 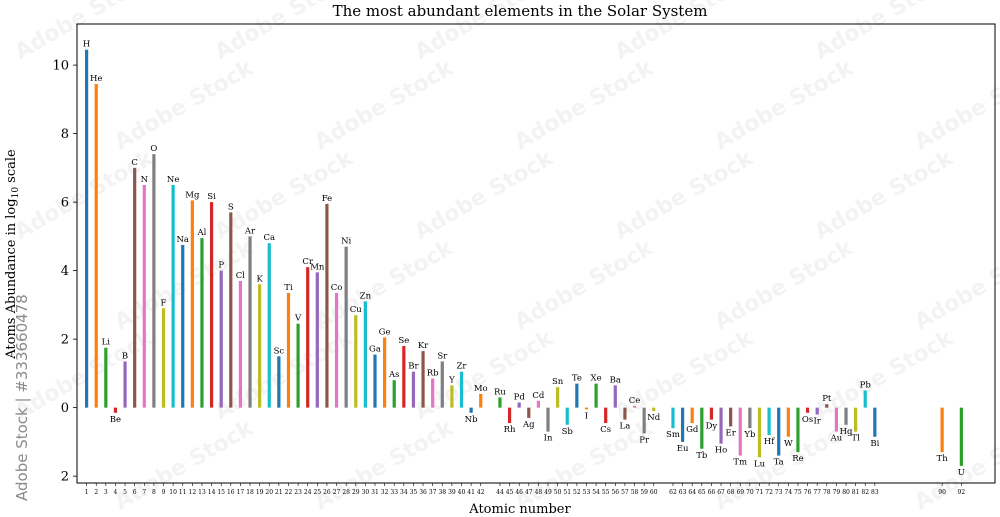 What do you see at coordinates (961, 473) in the screenshot?
I see `element-label-u: U` at bounding box center [961, 473].